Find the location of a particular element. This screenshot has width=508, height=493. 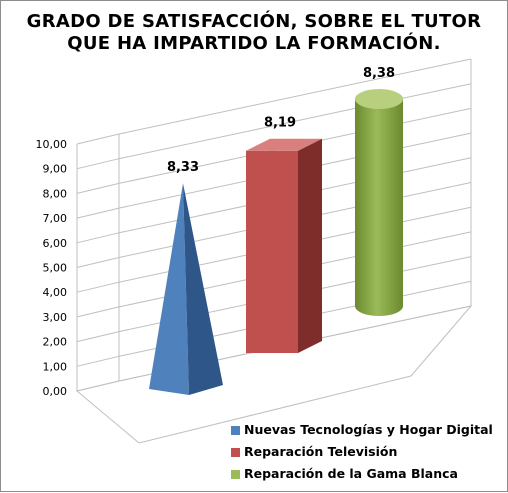

legend-label-2: Reparación de la Gama Blanca is located at coordinates (351, 473).